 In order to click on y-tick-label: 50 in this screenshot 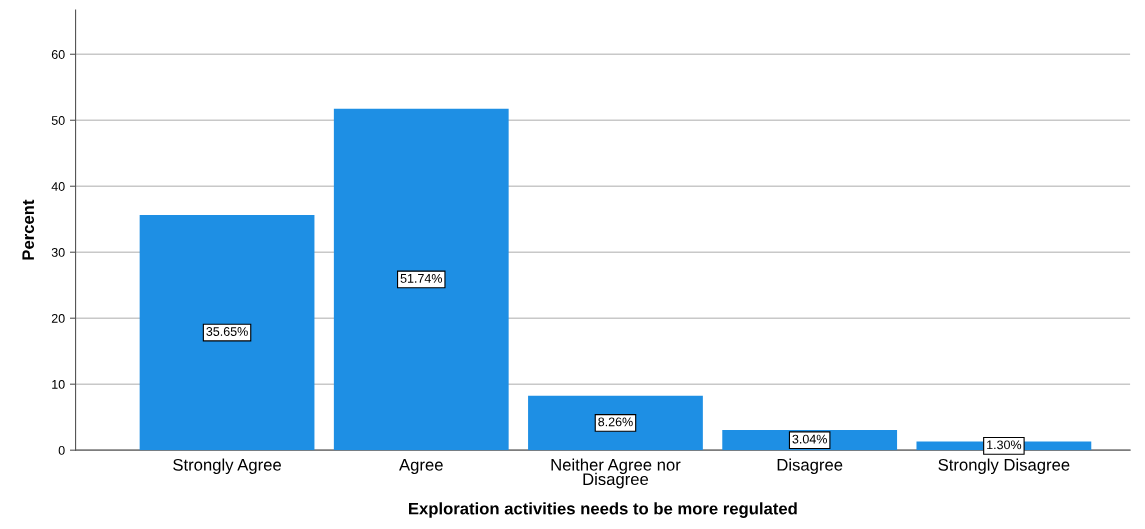, I will do `click(58, 120)`.